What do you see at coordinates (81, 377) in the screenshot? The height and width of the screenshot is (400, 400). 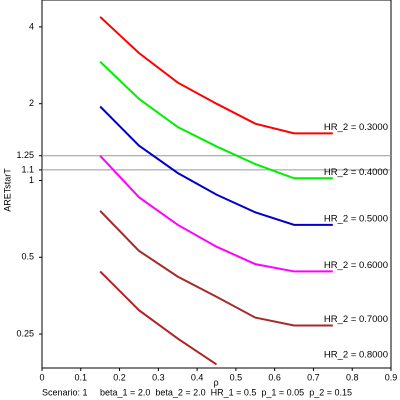 I see `x-tick-label: 0.1` at bounding box center [81, 377].